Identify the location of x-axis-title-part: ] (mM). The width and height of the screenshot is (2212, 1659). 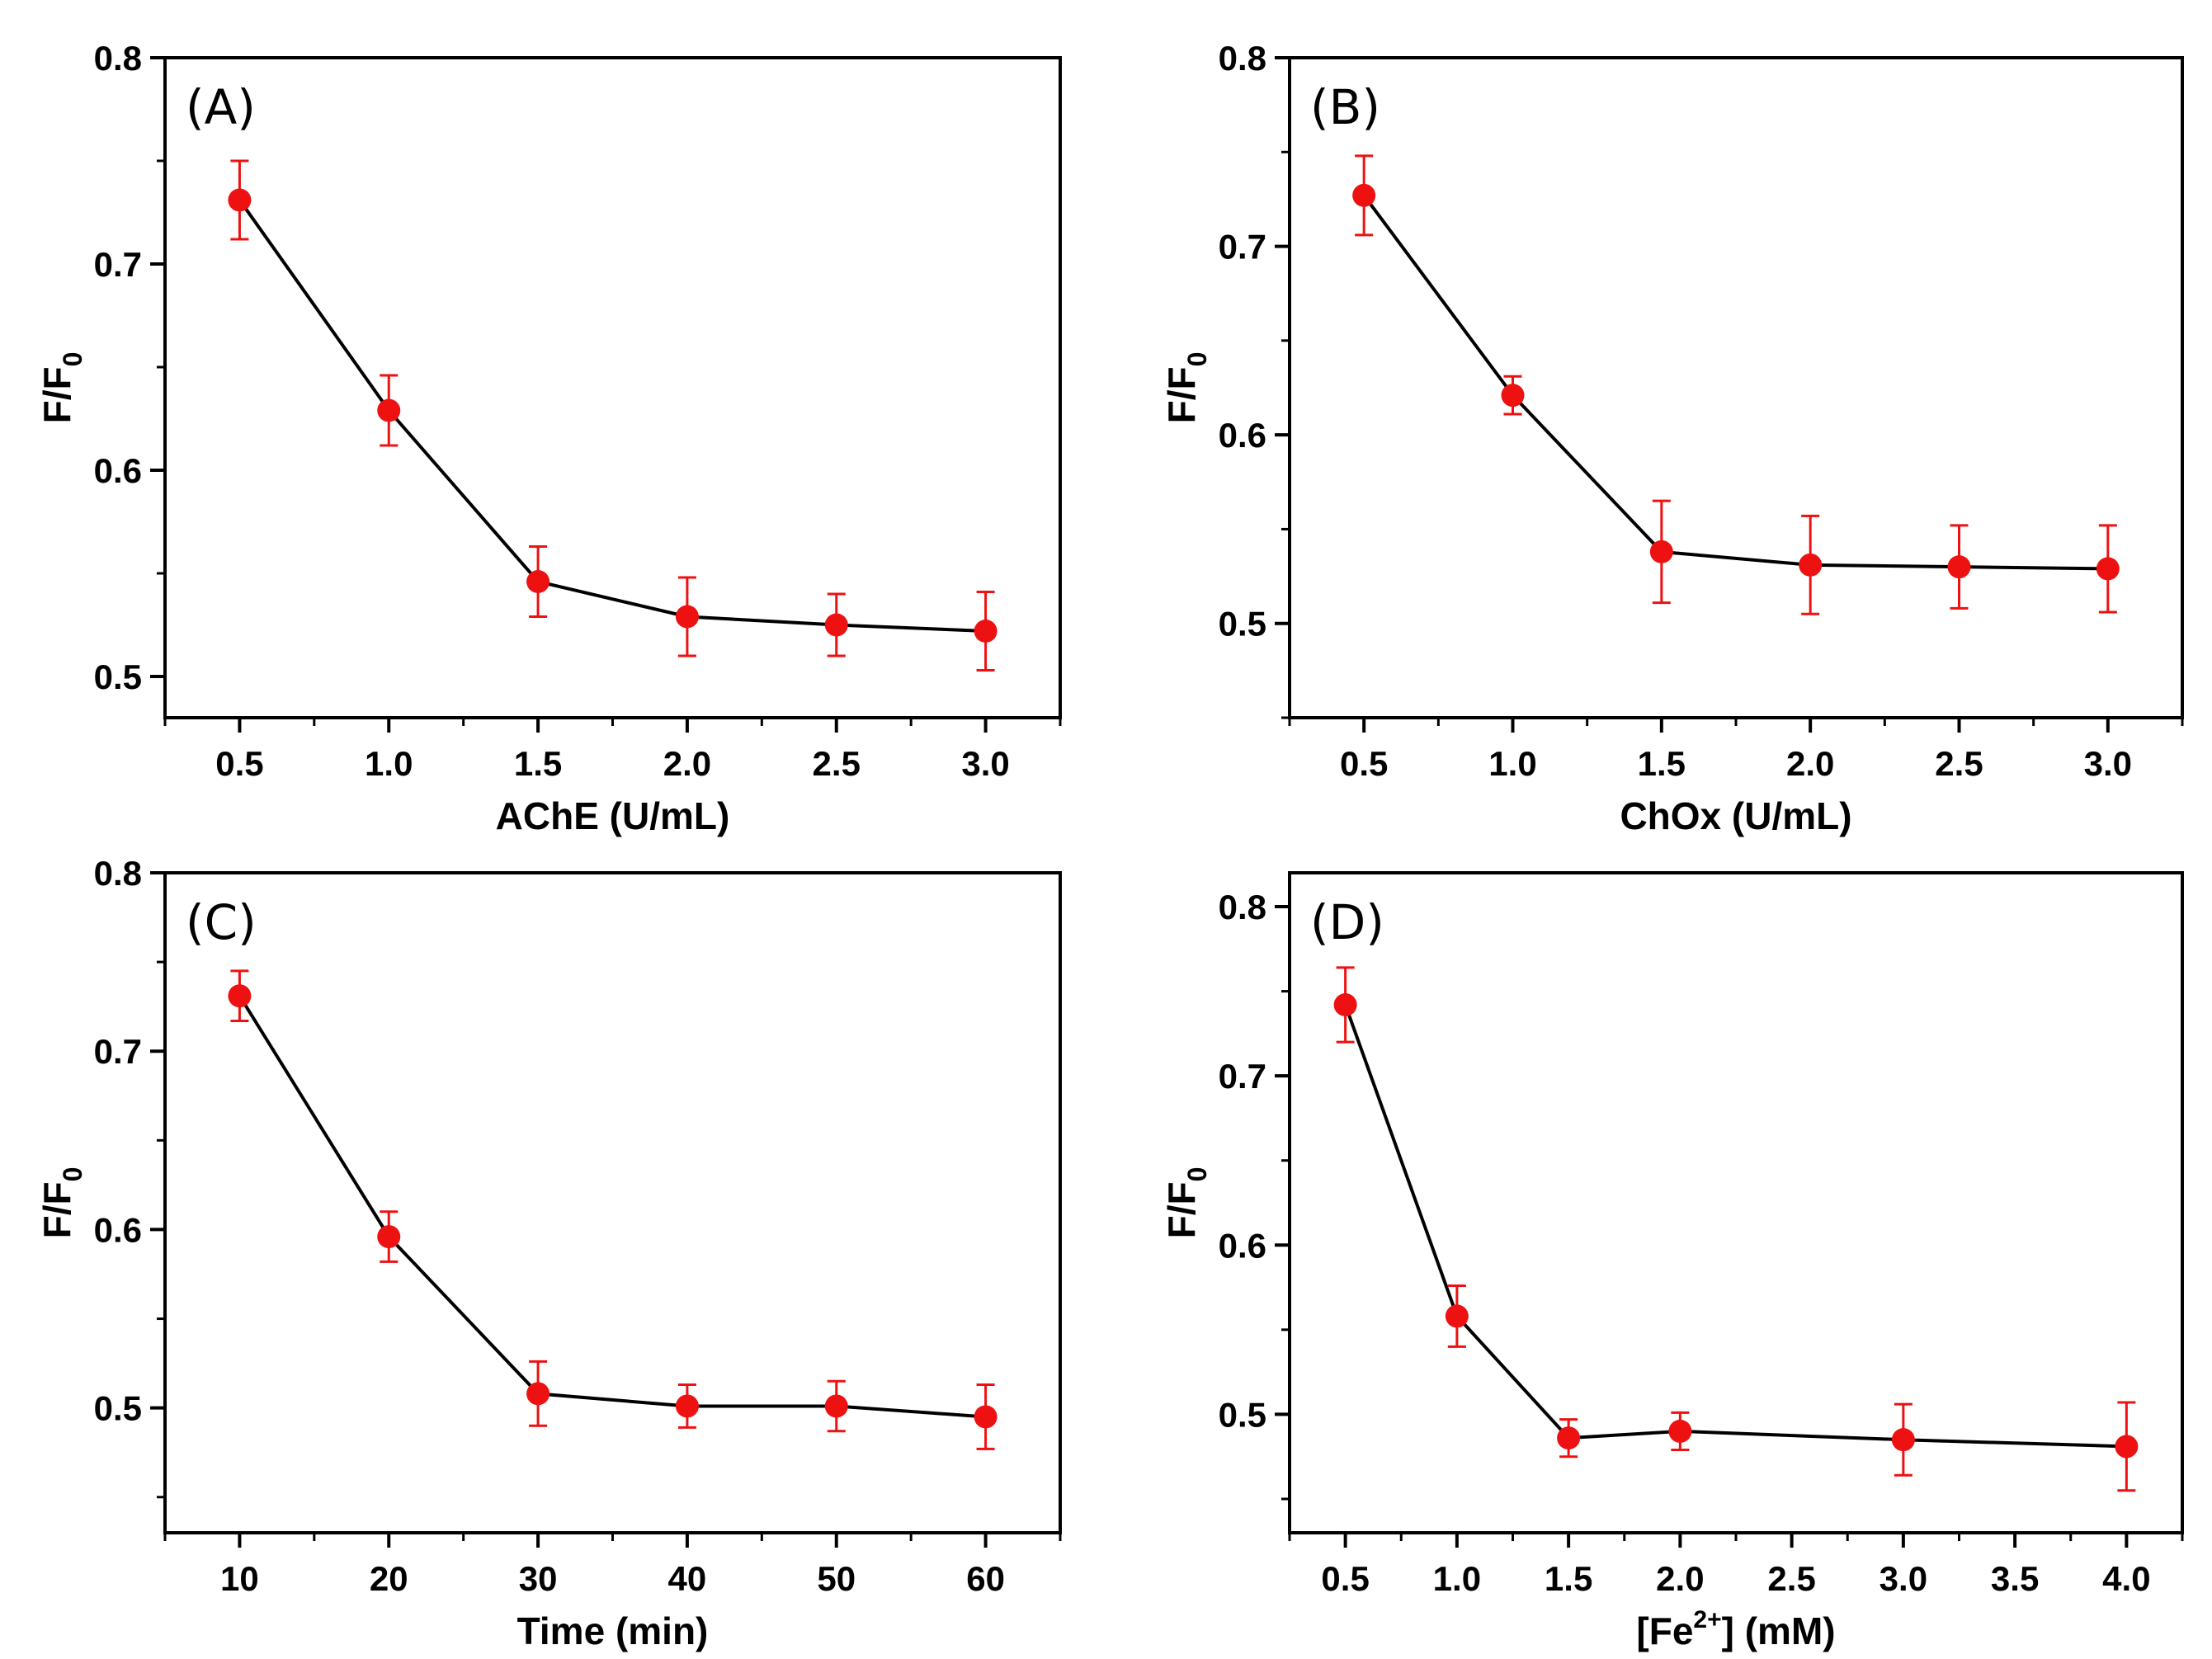
(1779, 1631).